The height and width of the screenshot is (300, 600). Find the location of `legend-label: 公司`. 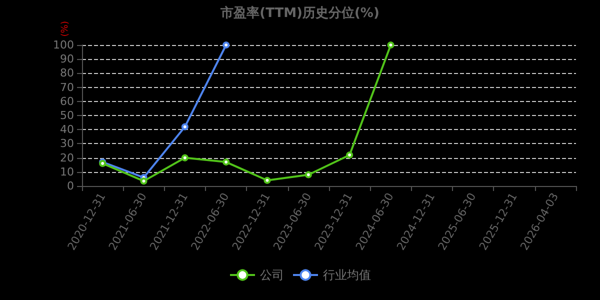

legend-label: 公司 is located at coordinates (272, 275).